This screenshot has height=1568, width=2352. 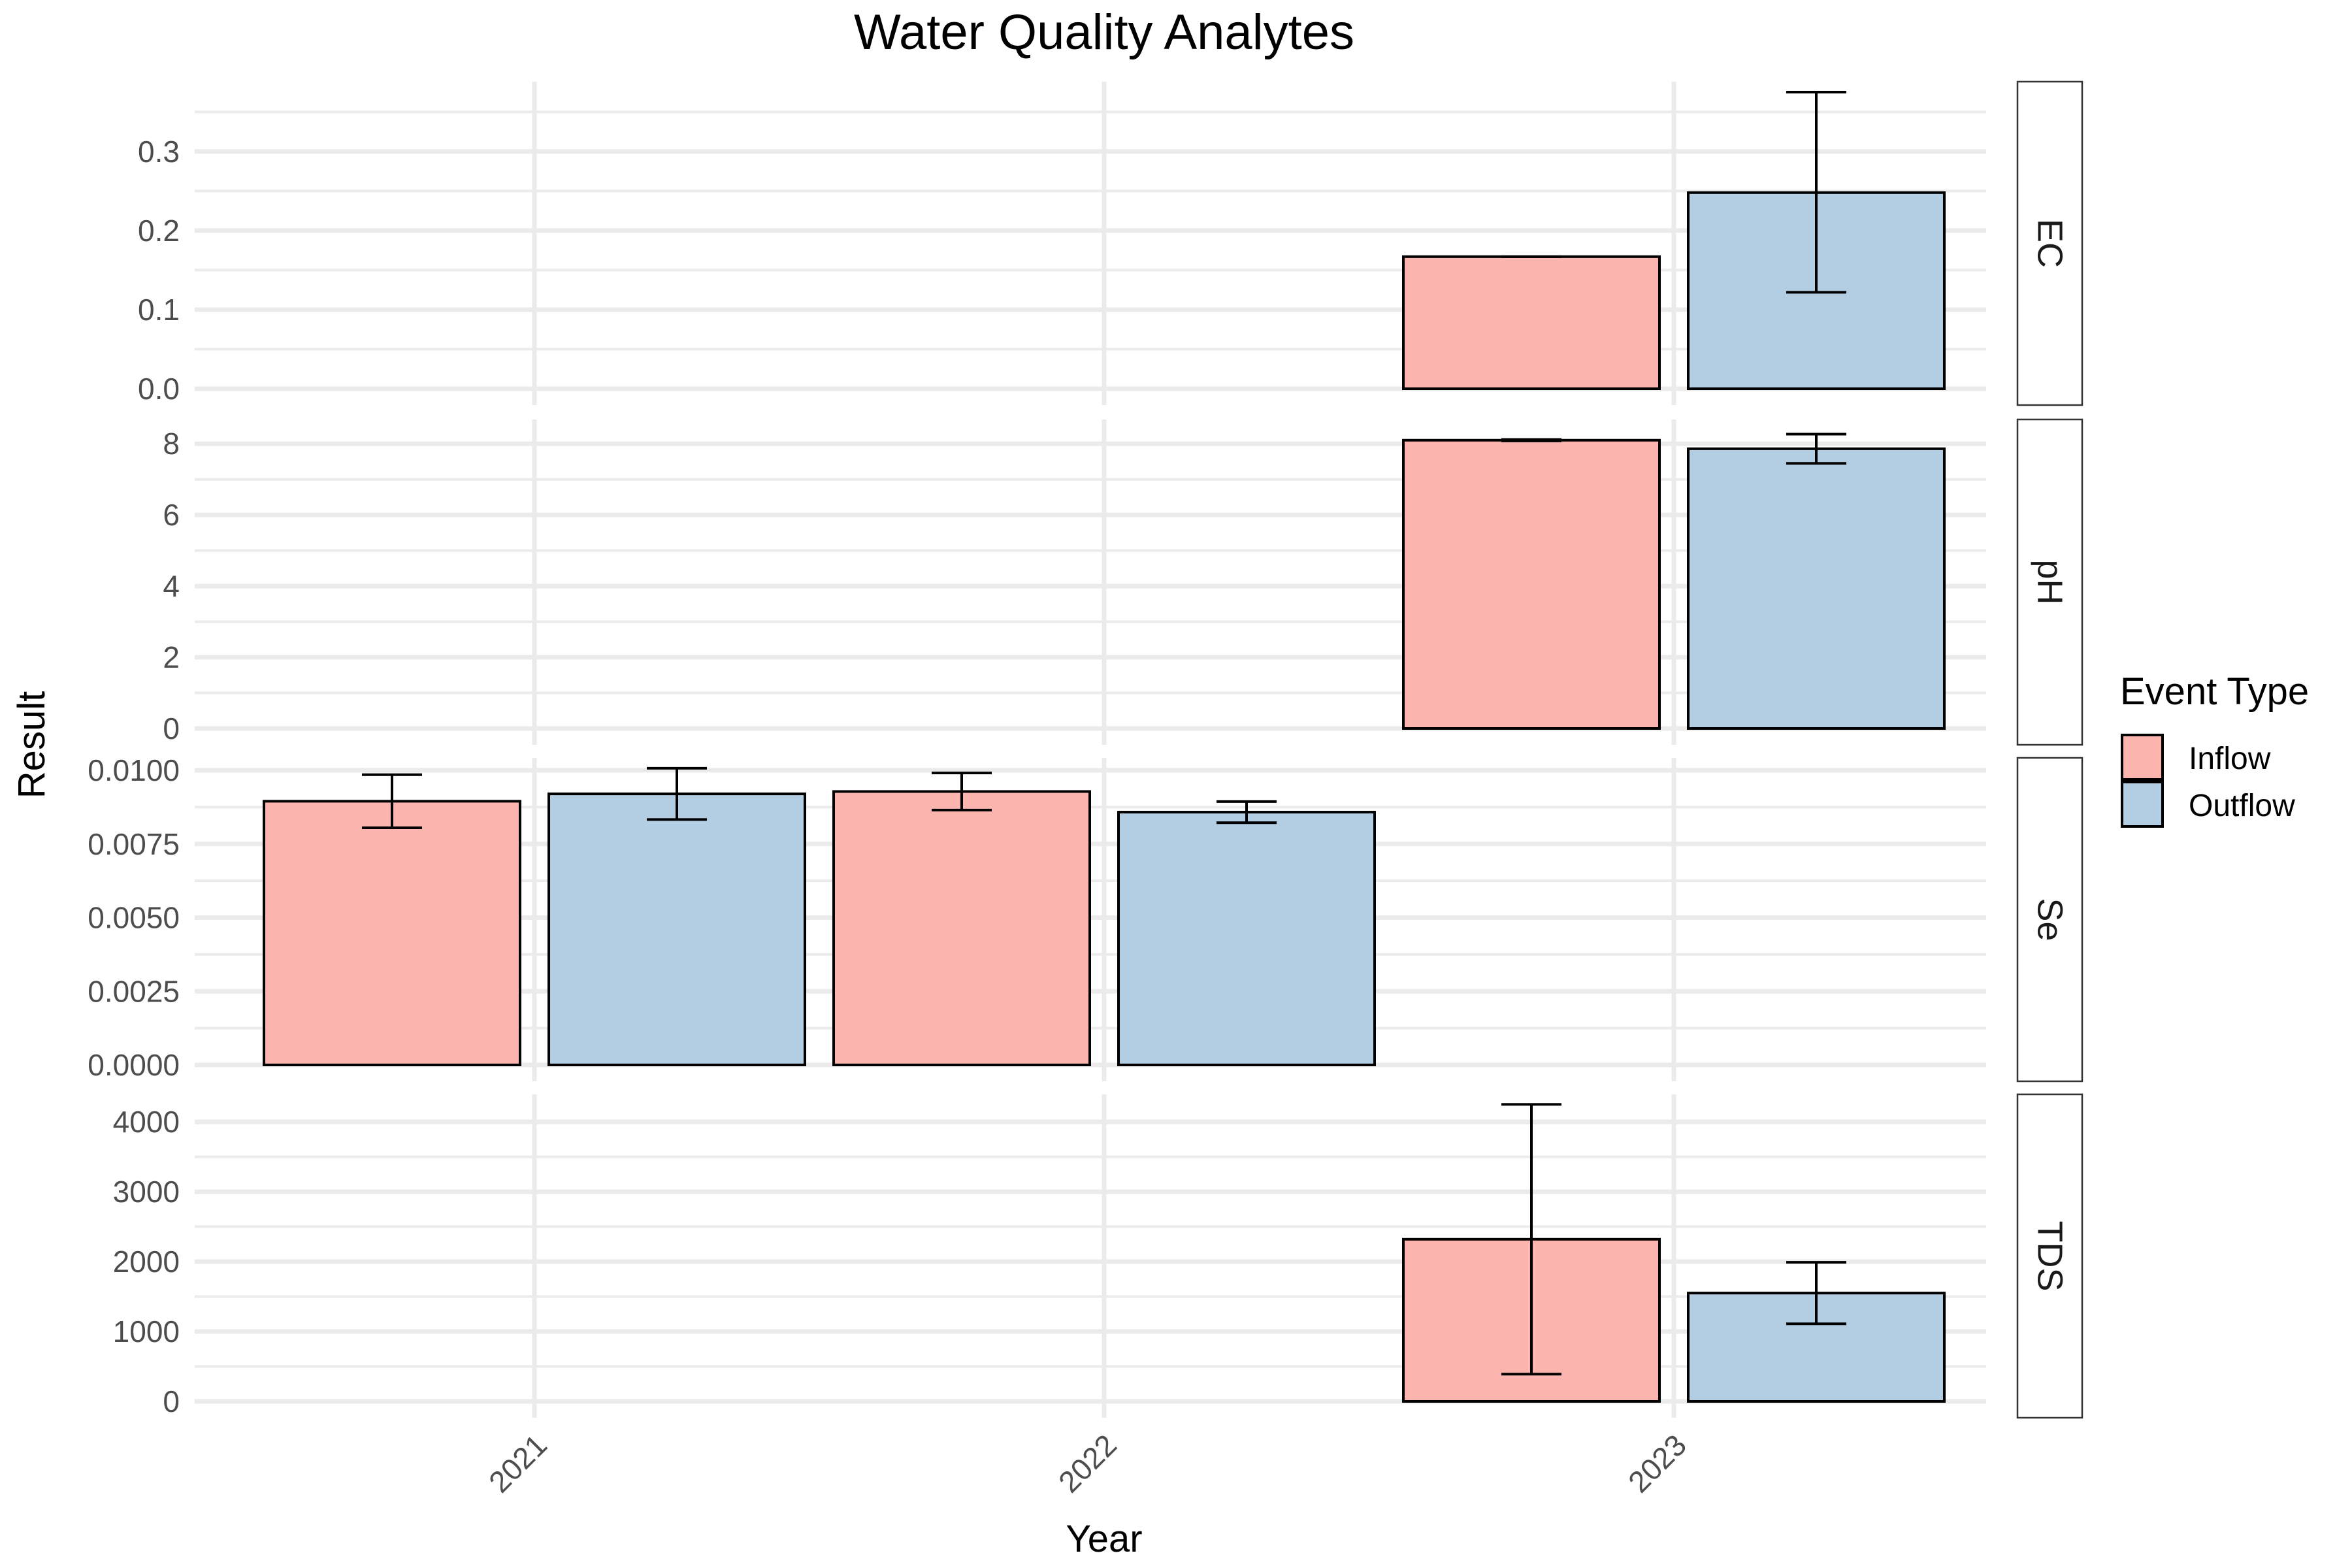 What do you see at coordinates (146, 1331) in the screenshot?
I see `y-tick-label-tds: 1000` at bounding box center [146, 1331].